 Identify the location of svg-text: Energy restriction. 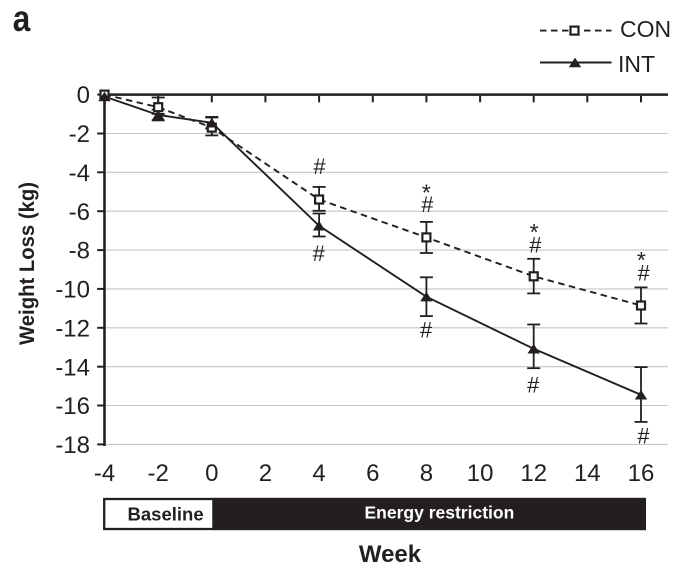
(440, 512).